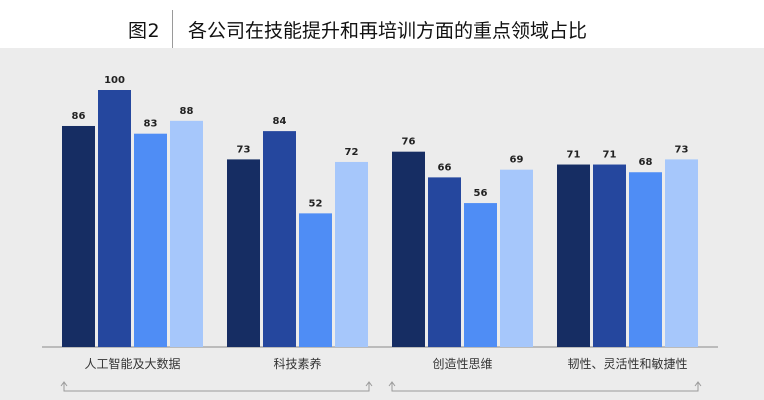  Describe the element at coordinates (114, 80) in the screenshot. I see `data-label: 100` at that location.